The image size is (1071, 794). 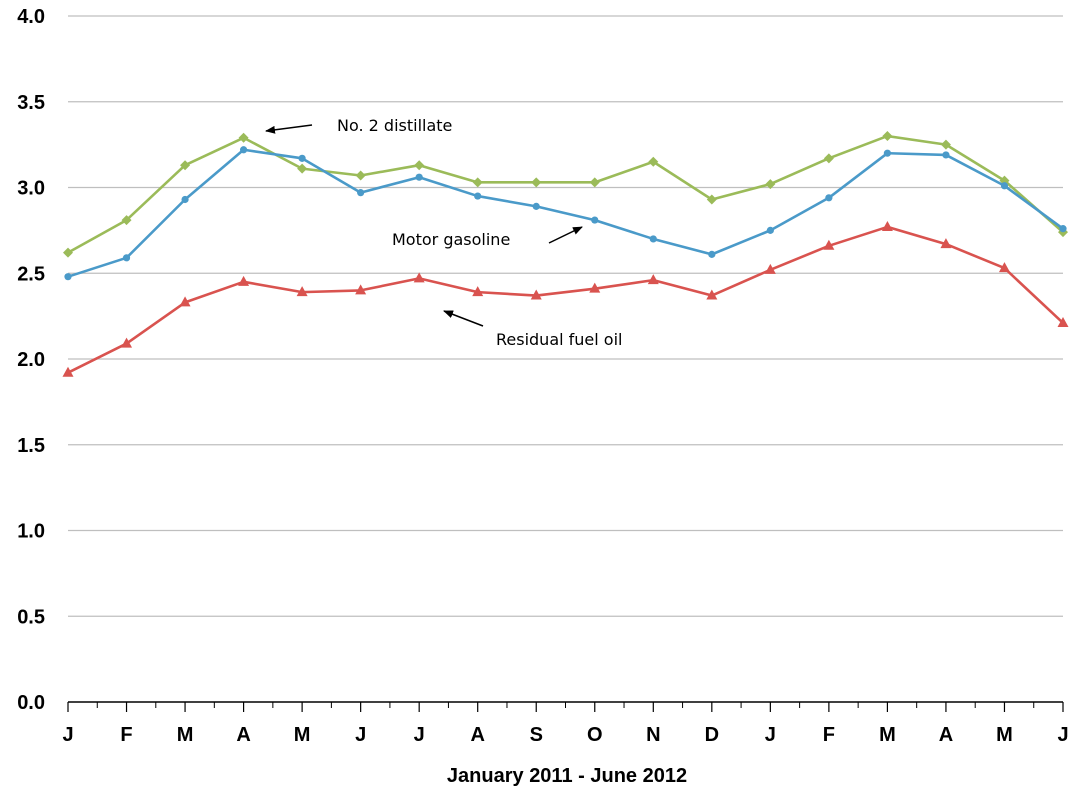 I want to click on x-tick-label-17: J, so click(x=1062, y=735).